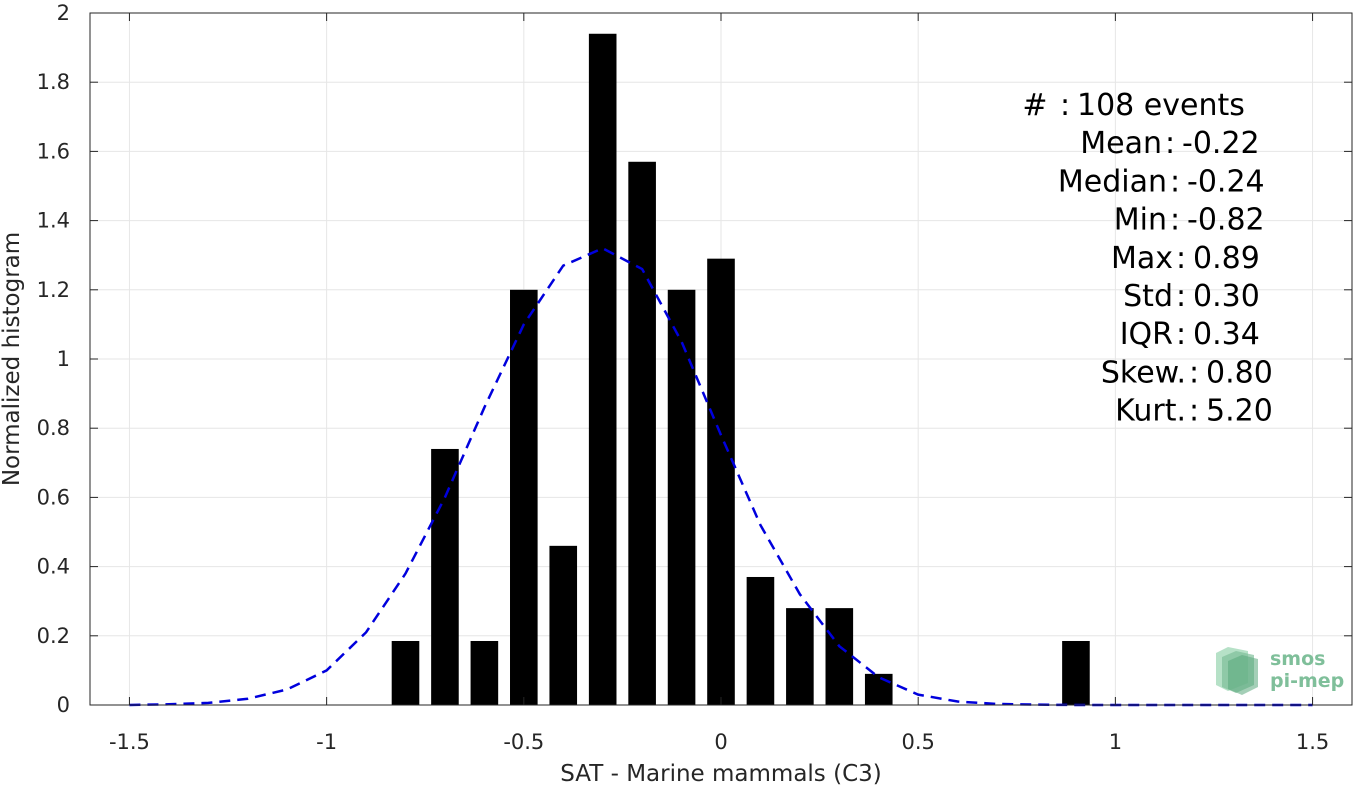 The width and height of the screenshot is (1367, 785). Describe the element at coordinates (917, 742) in the screenshot. I see `x-tick-label-4: 0.5` at that location.